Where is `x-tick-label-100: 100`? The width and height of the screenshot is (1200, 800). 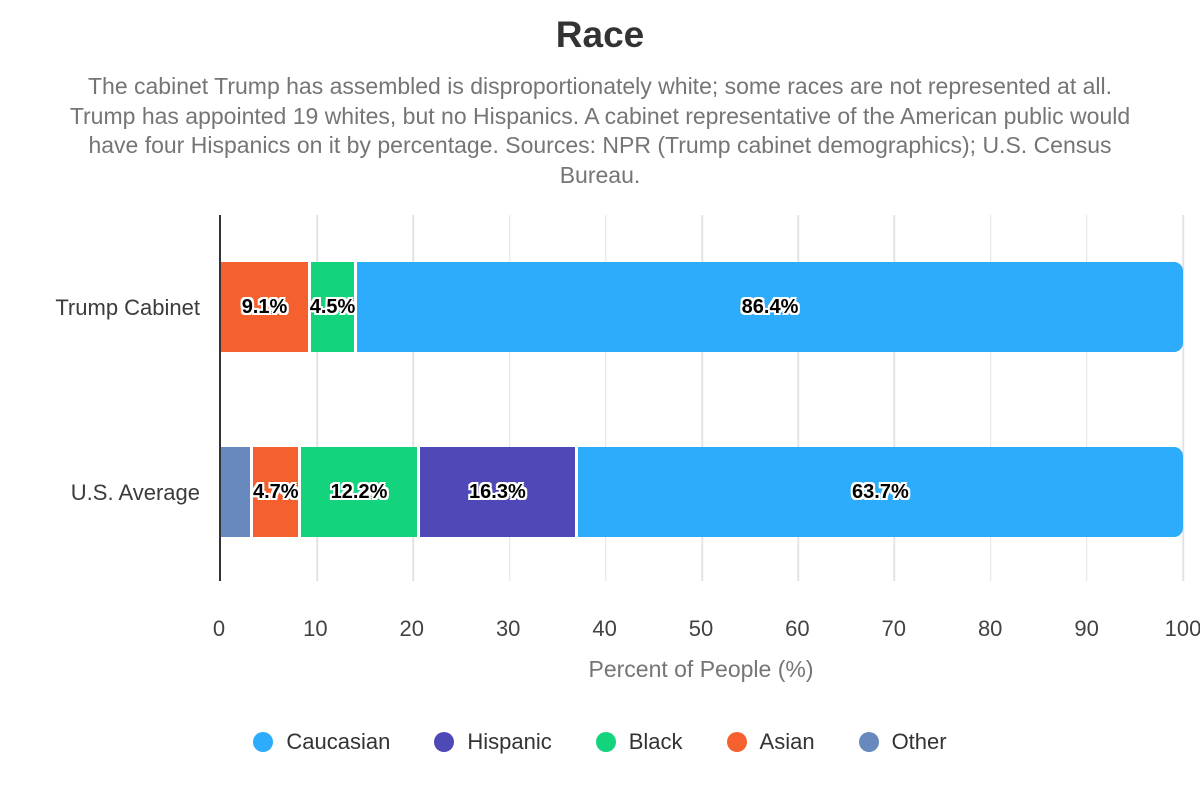 x-tick-label-100: 100 is located at coordinates (1182, 628).